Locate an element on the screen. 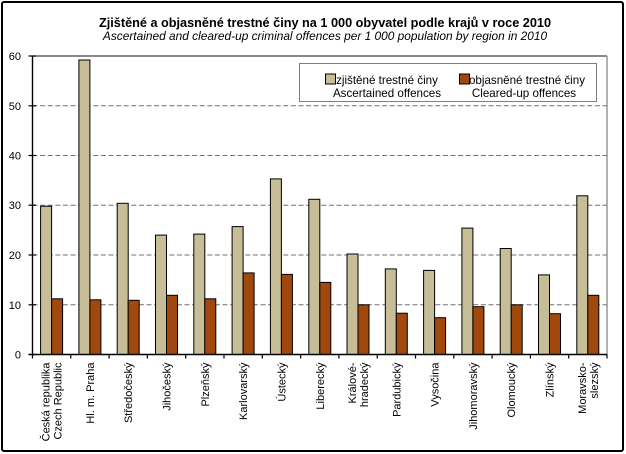 This screenshot has height=454, width=626. svg-text: hradecký is located at coordinates (365, 384).